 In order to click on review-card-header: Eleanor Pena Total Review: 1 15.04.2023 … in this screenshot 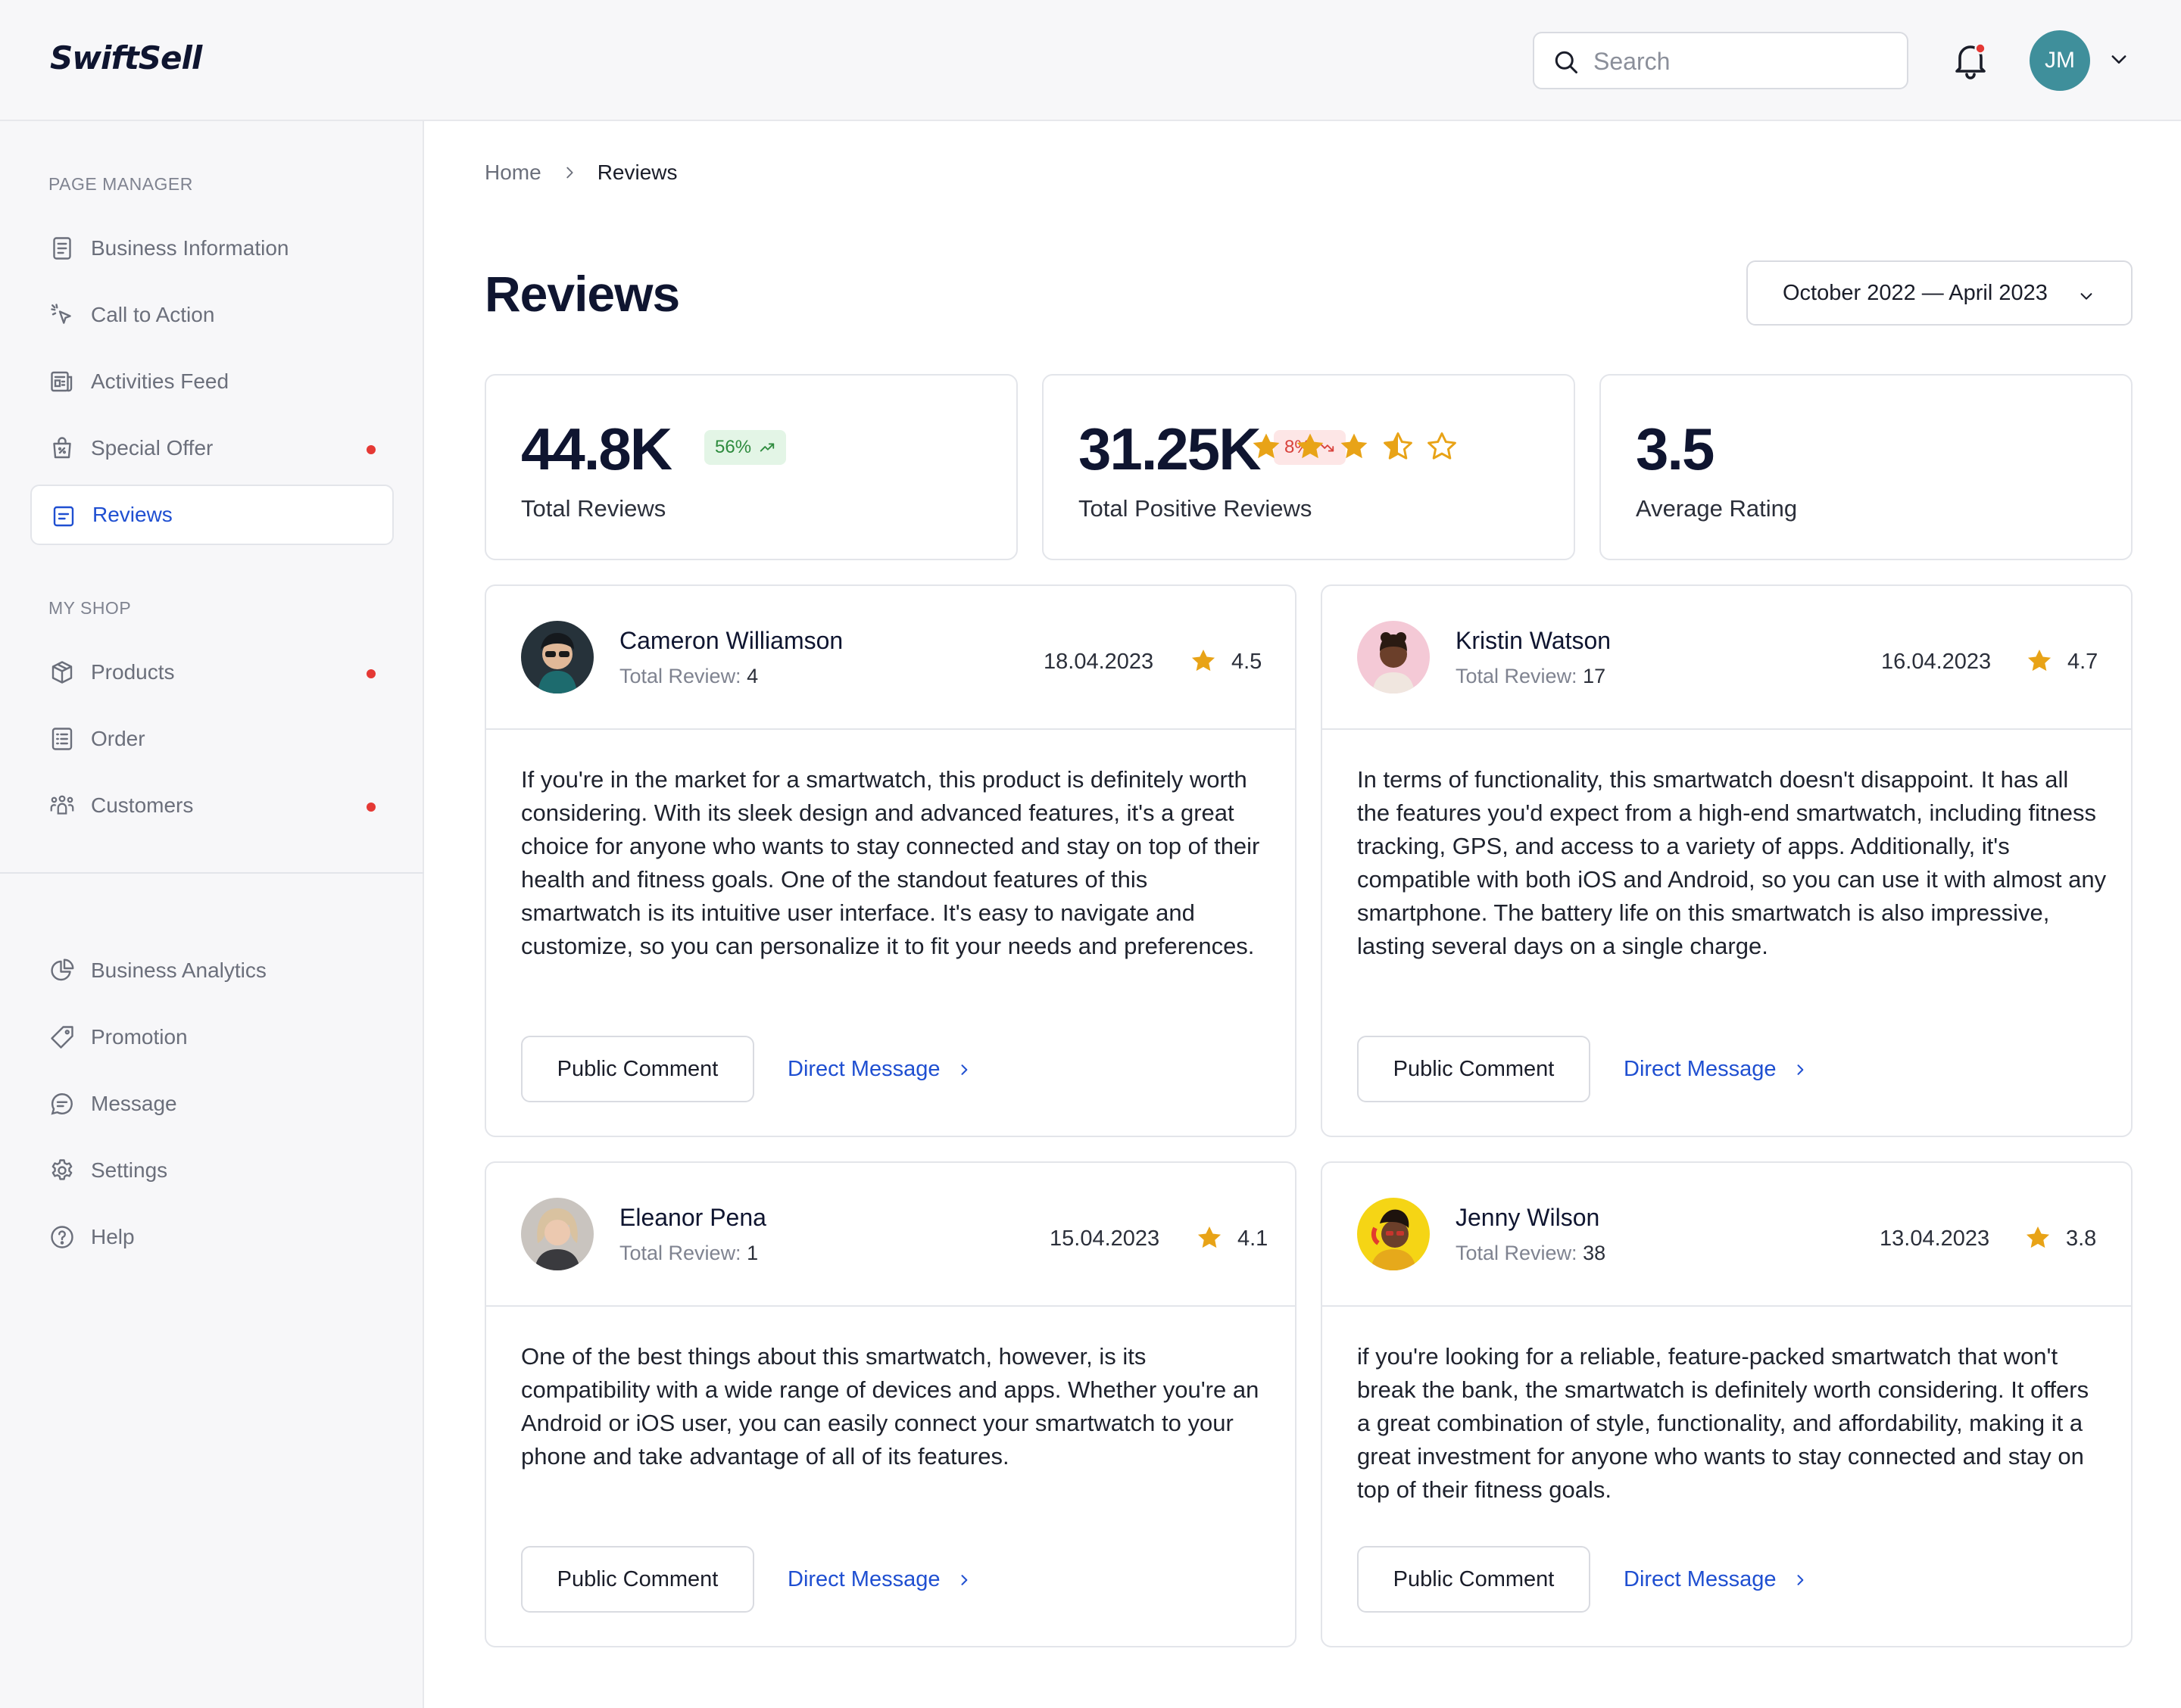, I will do `click(890, 1235)`.